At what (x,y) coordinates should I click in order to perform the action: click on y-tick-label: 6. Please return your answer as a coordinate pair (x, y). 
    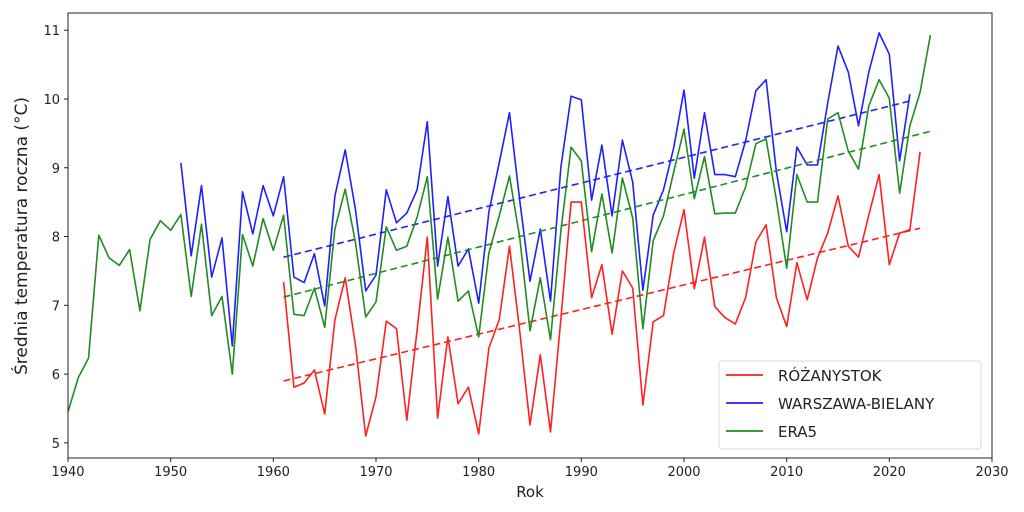
    Looking at the image, I should click on (56, 375).